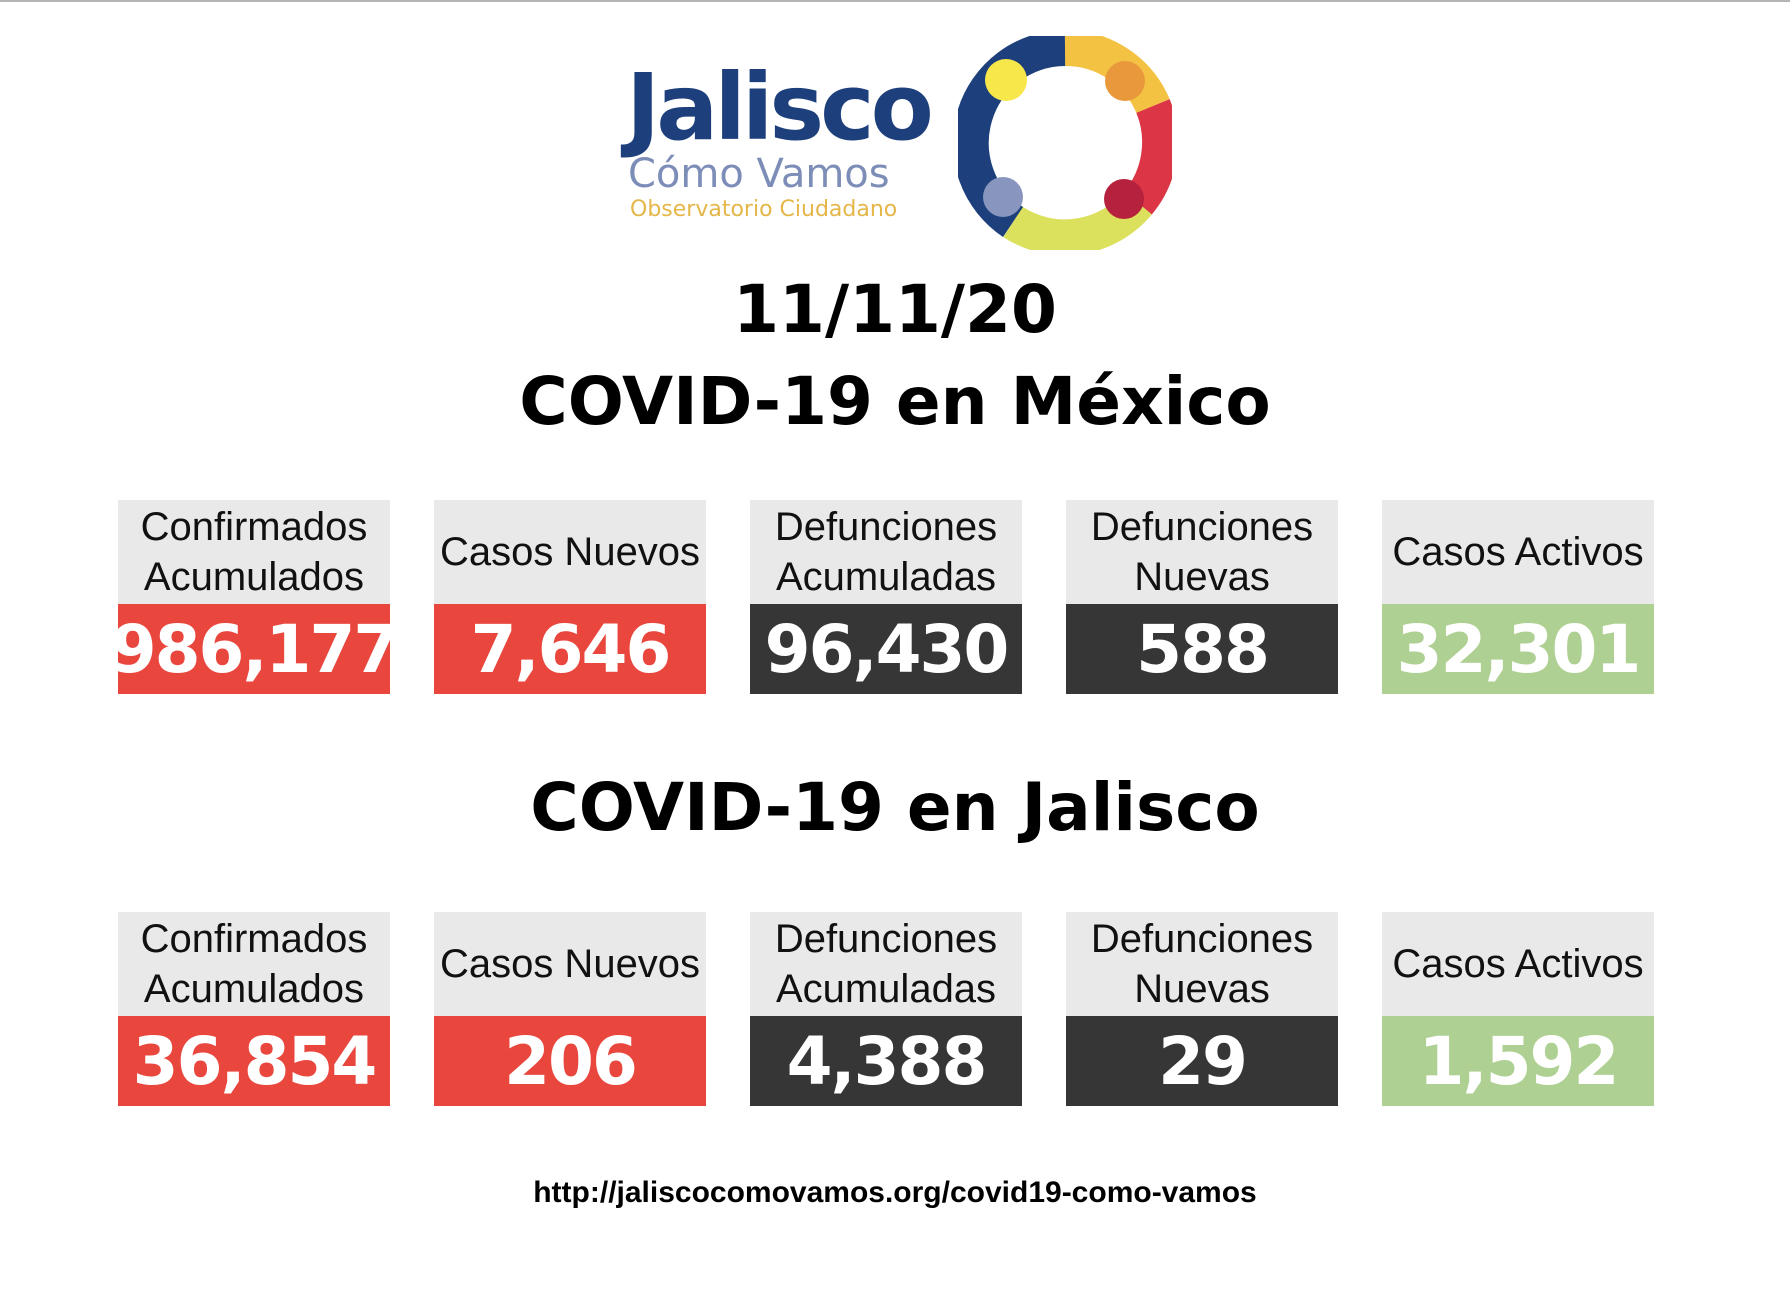 This screenshot has width=1790, height=1294. Describe the element at coordinates (1518, 649) in the screenshot. I see `stat-value: 32,301` at that location.